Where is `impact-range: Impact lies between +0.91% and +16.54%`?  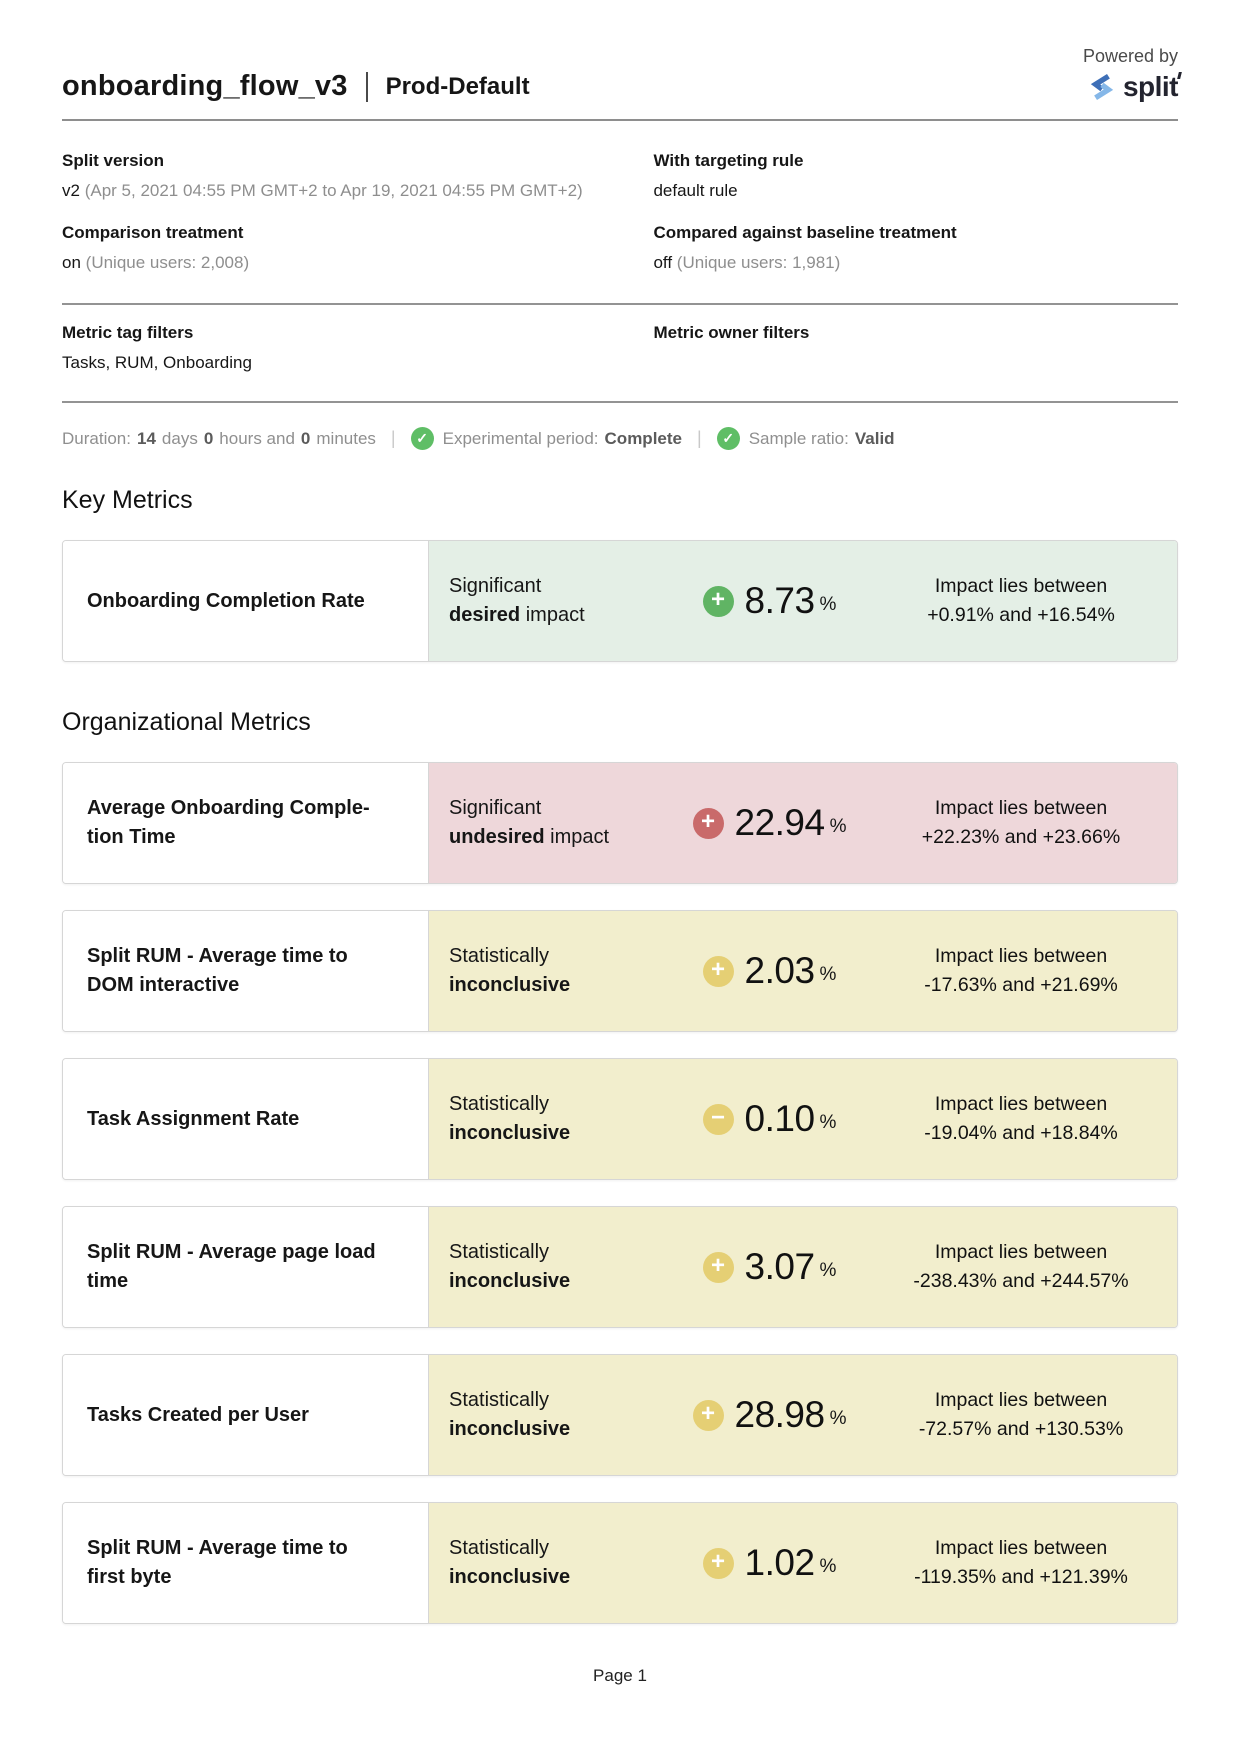
impact-range: Impact lies between +0.91% and +16.54% is located at coordinates (1021, 601).